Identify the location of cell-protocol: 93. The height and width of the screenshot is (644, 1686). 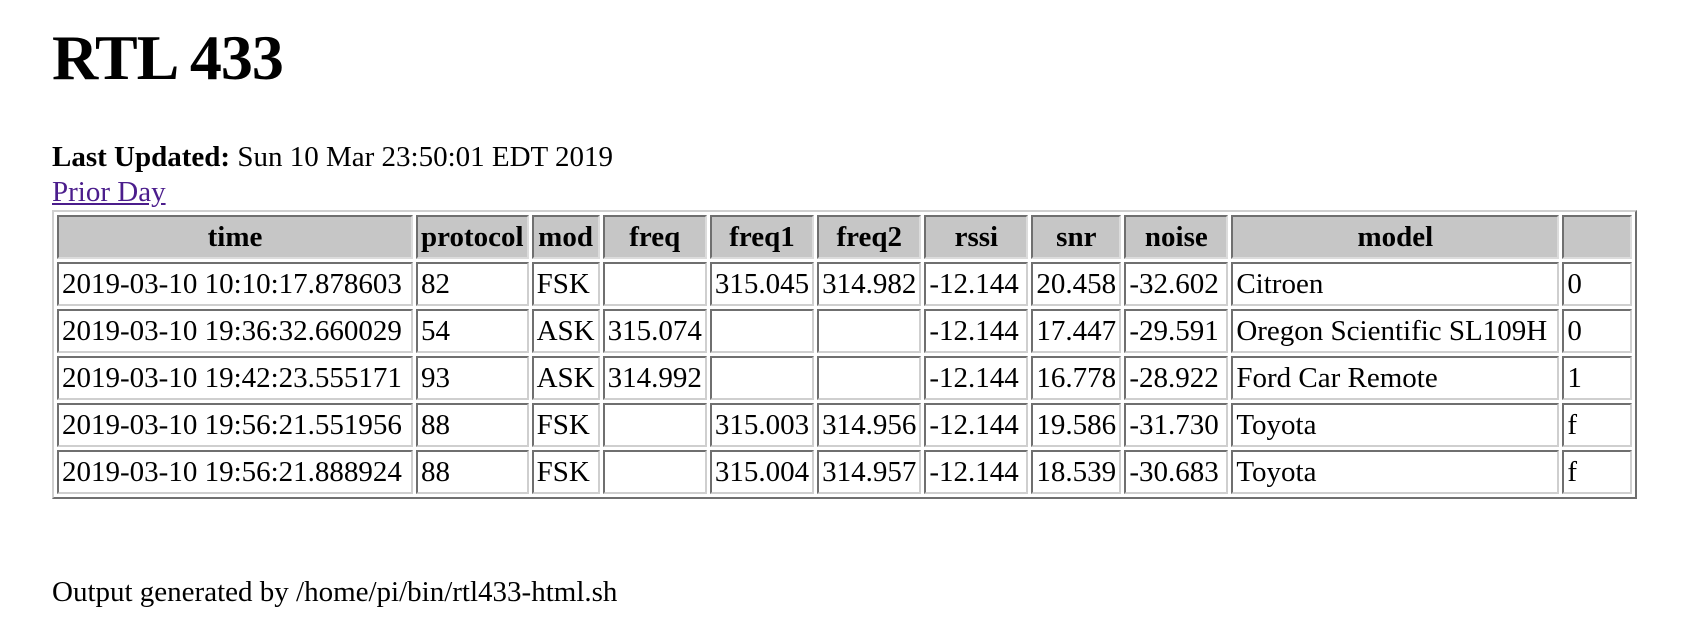
(472, 378).